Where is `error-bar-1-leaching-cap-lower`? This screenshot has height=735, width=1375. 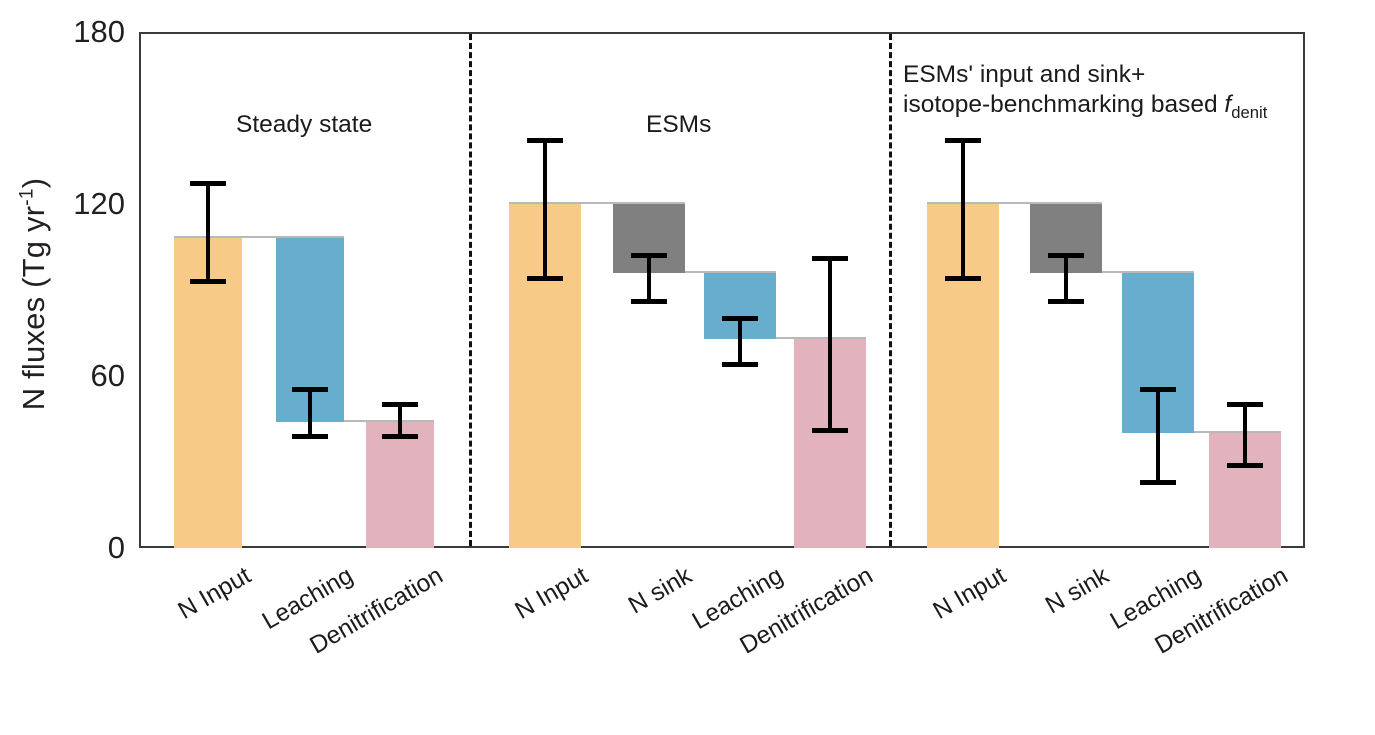 error-bar-1-leaching-cap-lower is located at coordinates (740, 365).